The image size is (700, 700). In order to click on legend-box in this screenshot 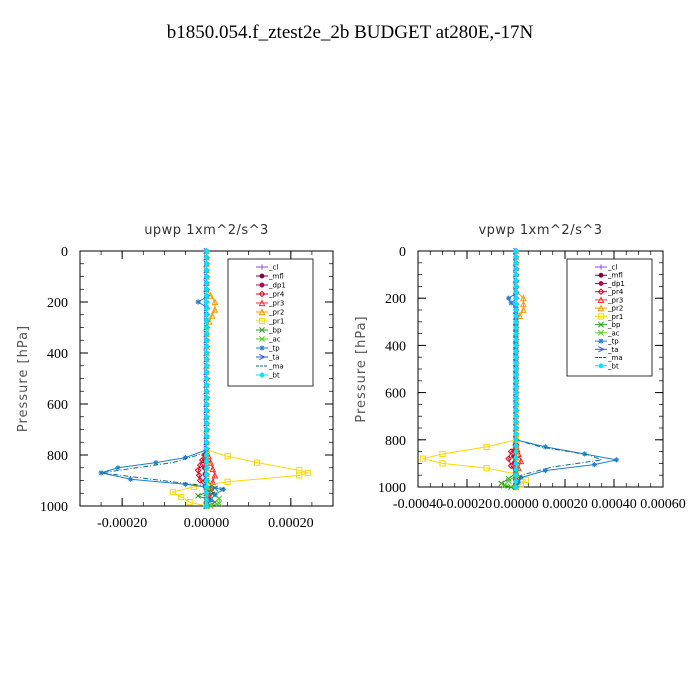, I will do `click(270, 322)`.